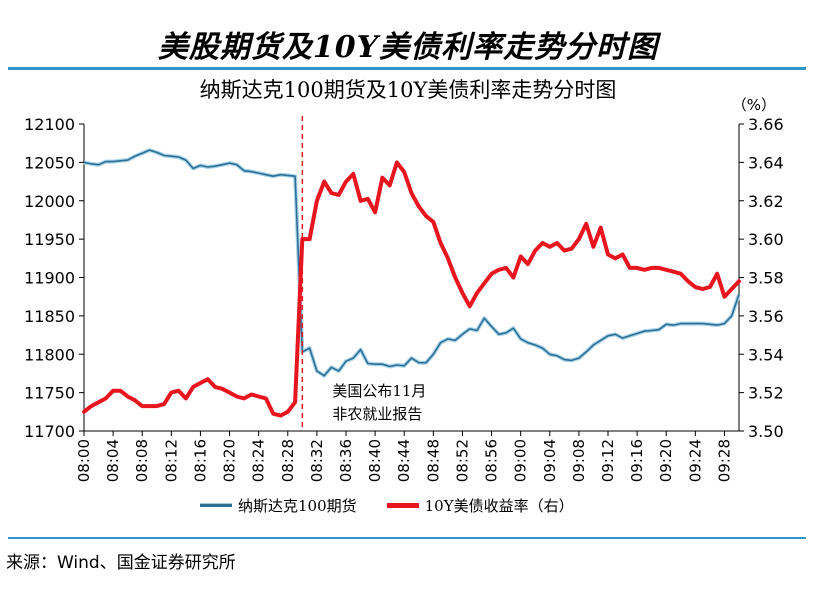 The height and width of the screenshot is (590, 816). I want to click on right-tick-label: 3.54, so click(766, 354).